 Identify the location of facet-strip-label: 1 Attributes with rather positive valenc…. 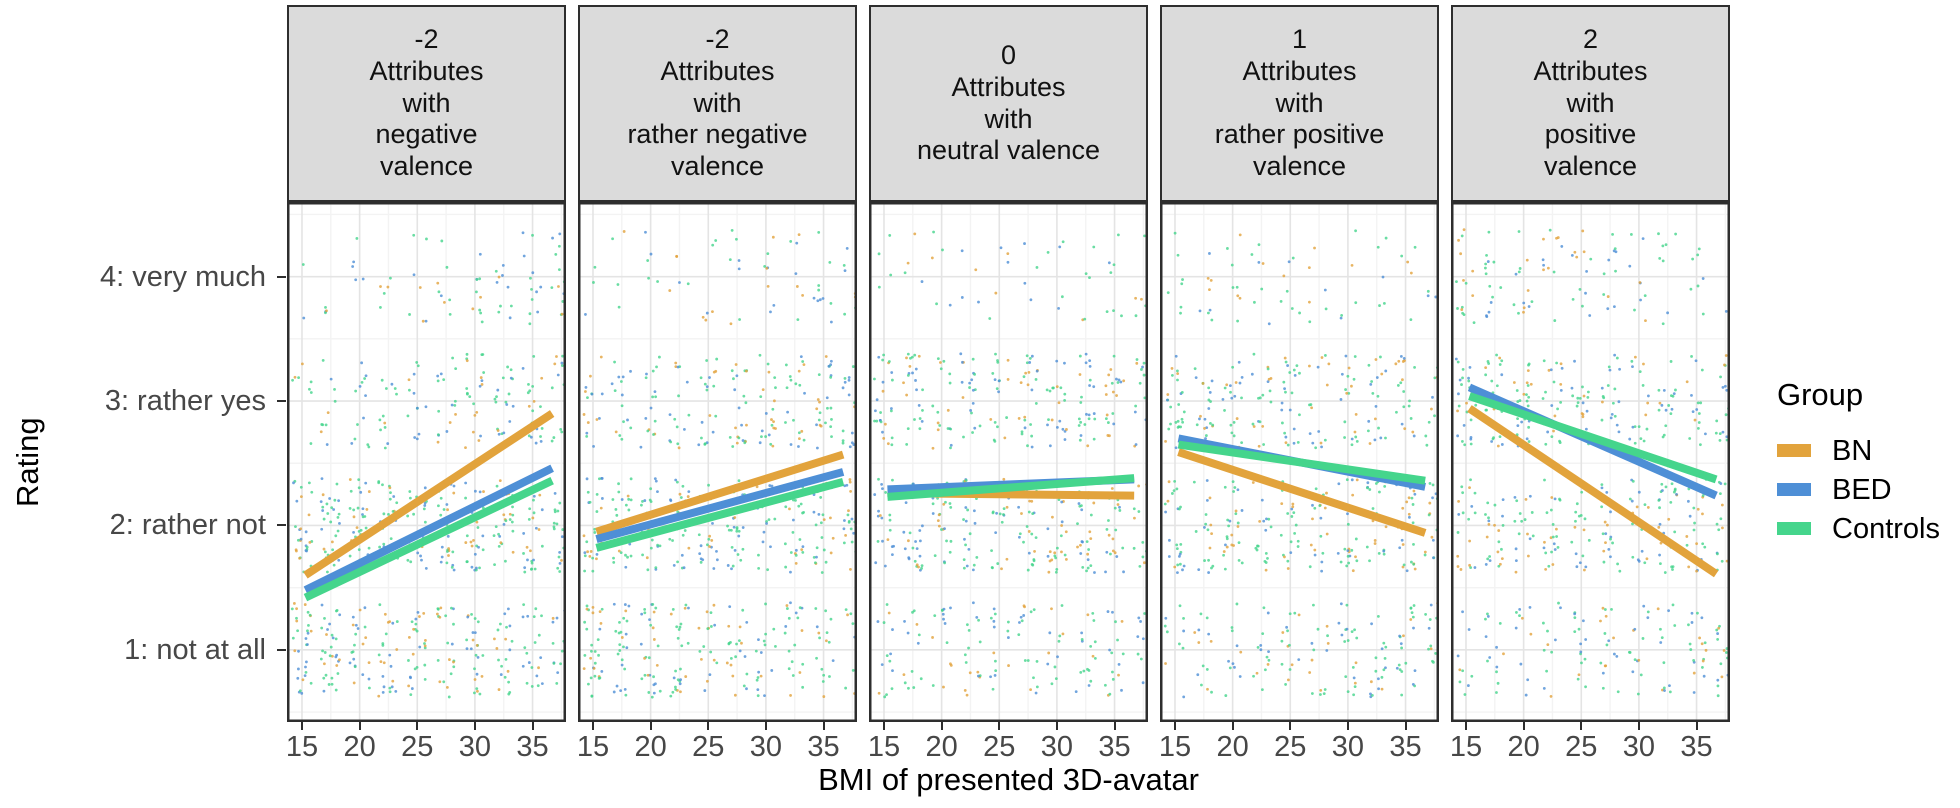
(1299, 102).